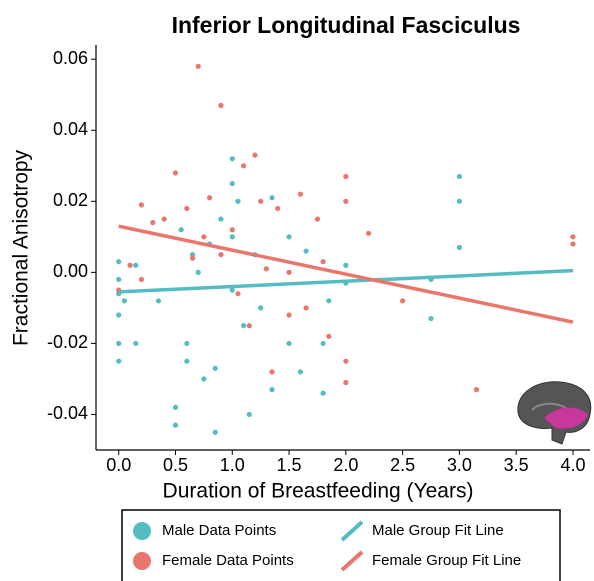  I want to click on x-tick-label: 2.5, so click(402, 465).